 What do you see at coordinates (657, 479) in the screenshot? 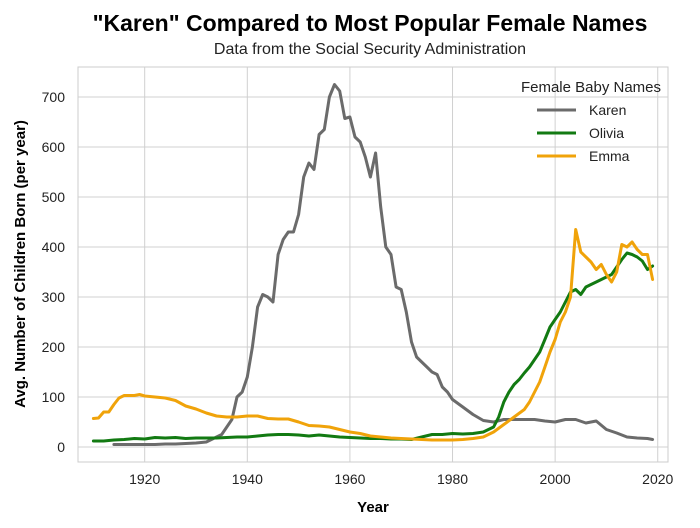
I see `x-tick-label: 2020` at bounding box center [657, 479].